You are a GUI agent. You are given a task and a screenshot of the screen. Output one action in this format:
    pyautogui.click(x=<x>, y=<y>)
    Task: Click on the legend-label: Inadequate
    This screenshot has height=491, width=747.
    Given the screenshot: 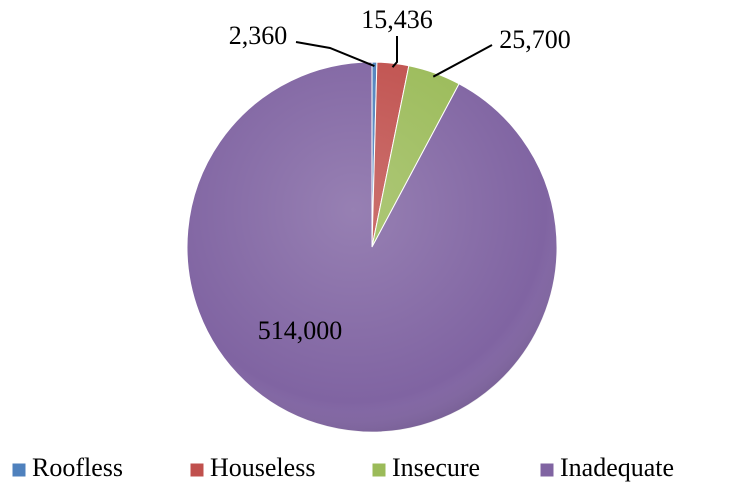 What is the action you would take?
    pyautogui.click(x=617, y=467)
    